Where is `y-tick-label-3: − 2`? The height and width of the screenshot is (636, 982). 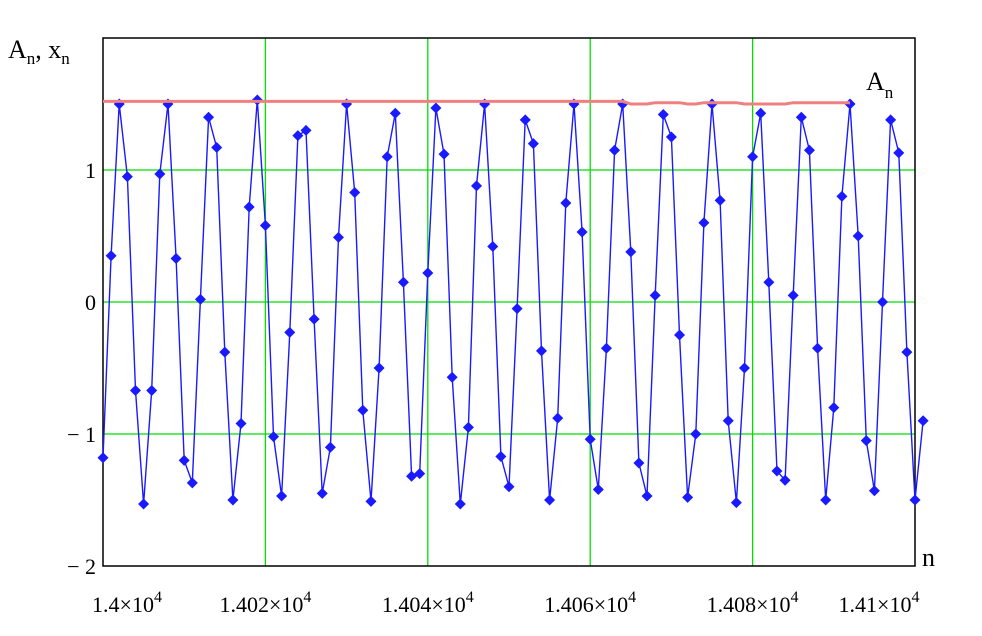 y-tick-label-3: − 2 is located at coordinates (81, 566).